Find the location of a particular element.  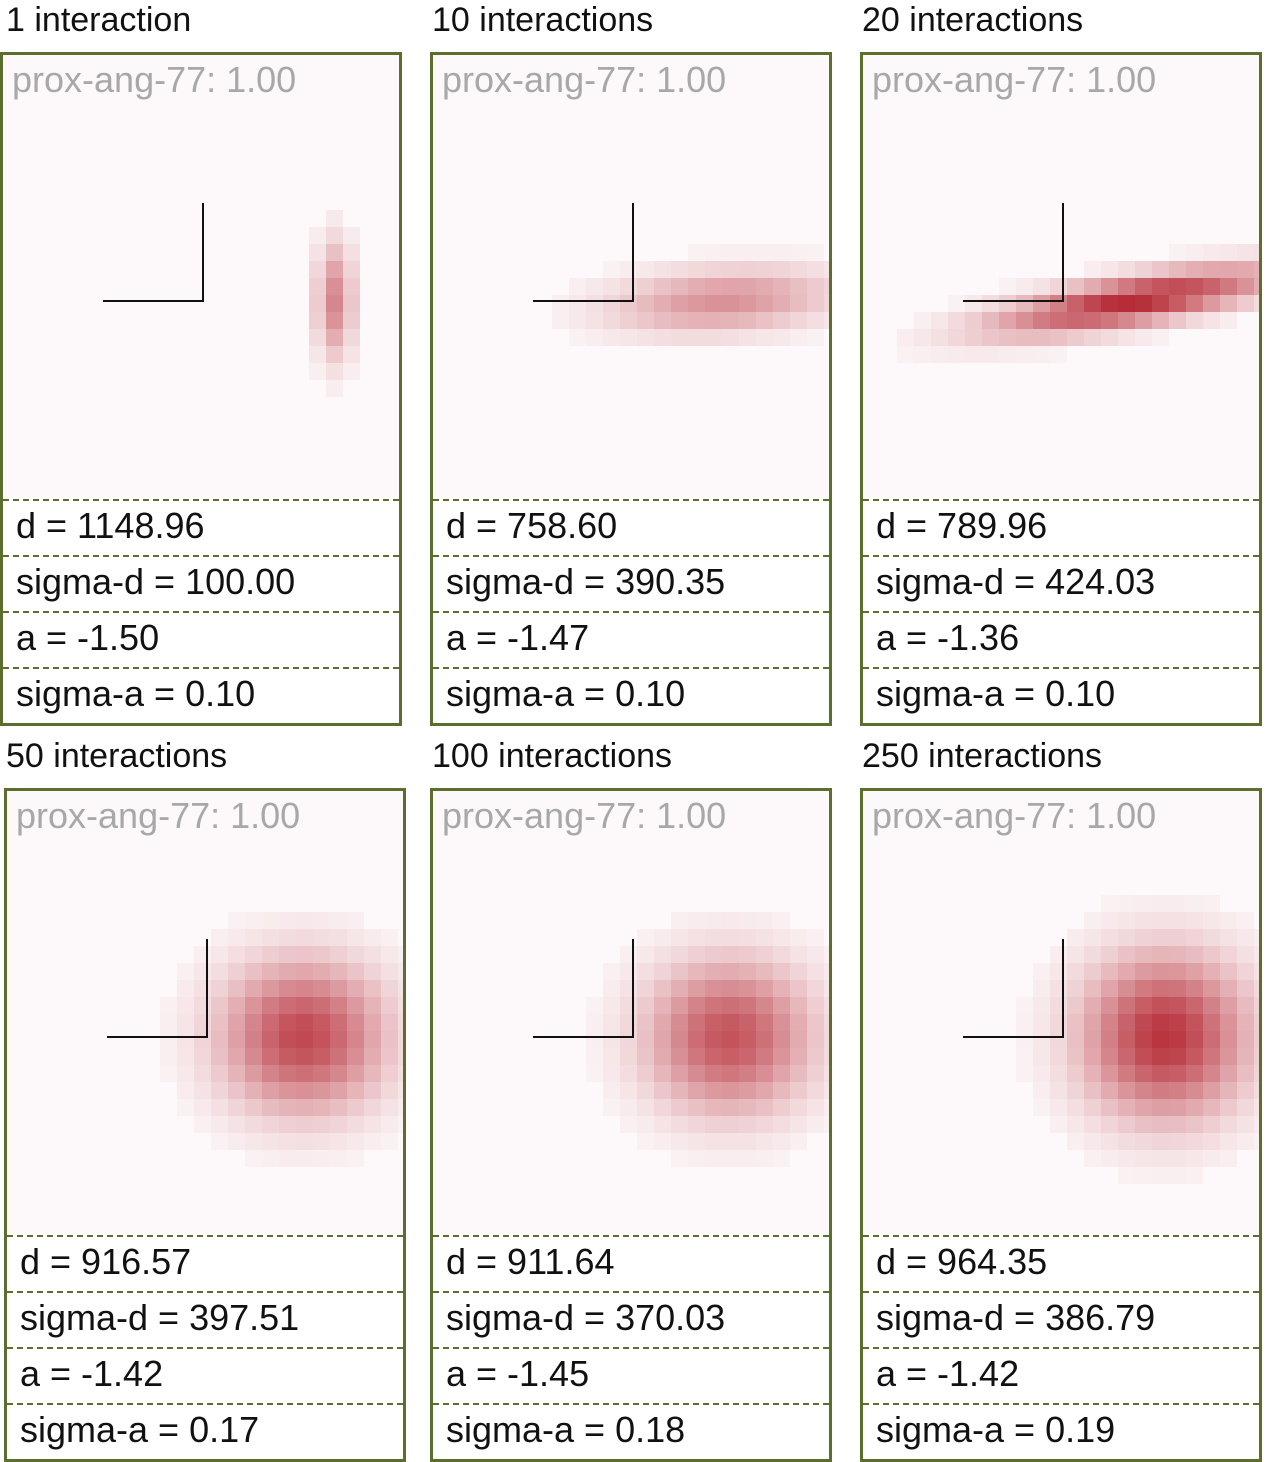

param-d: d = 911.64 is located at coordinates (631, 1263).